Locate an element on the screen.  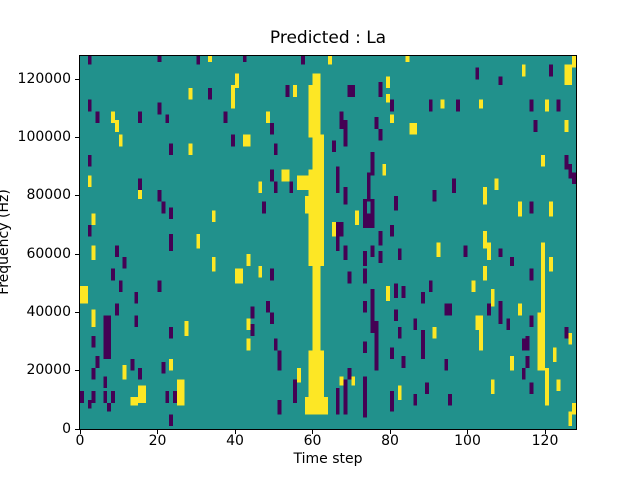
y-tick-mark is located at coordinates (77, 138).